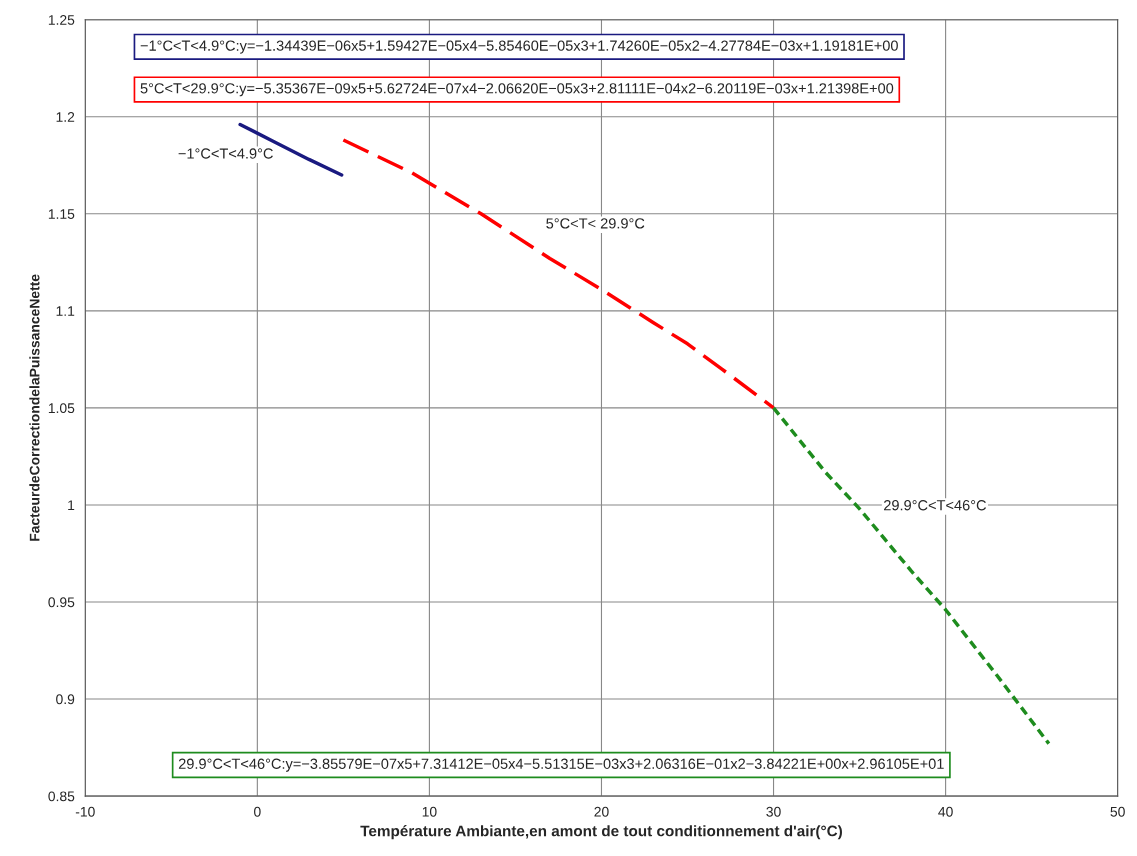 Image resolution: width=1137 pixels, height=856 pixels. I want to click on y-tick-label: 0.95, so click(61, 602).